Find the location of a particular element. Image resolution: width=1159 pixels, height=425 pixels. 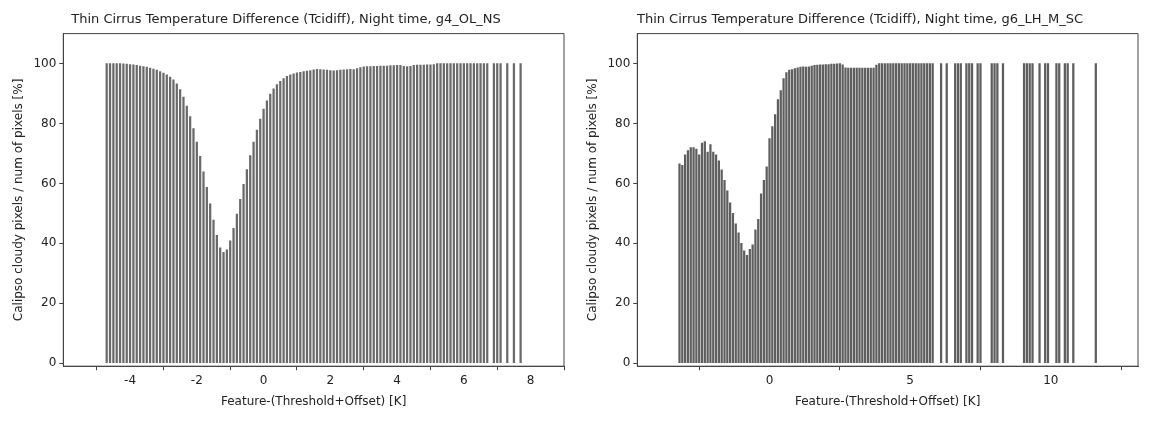

x-tick-label: 8 is located at coordinates (530, 379).